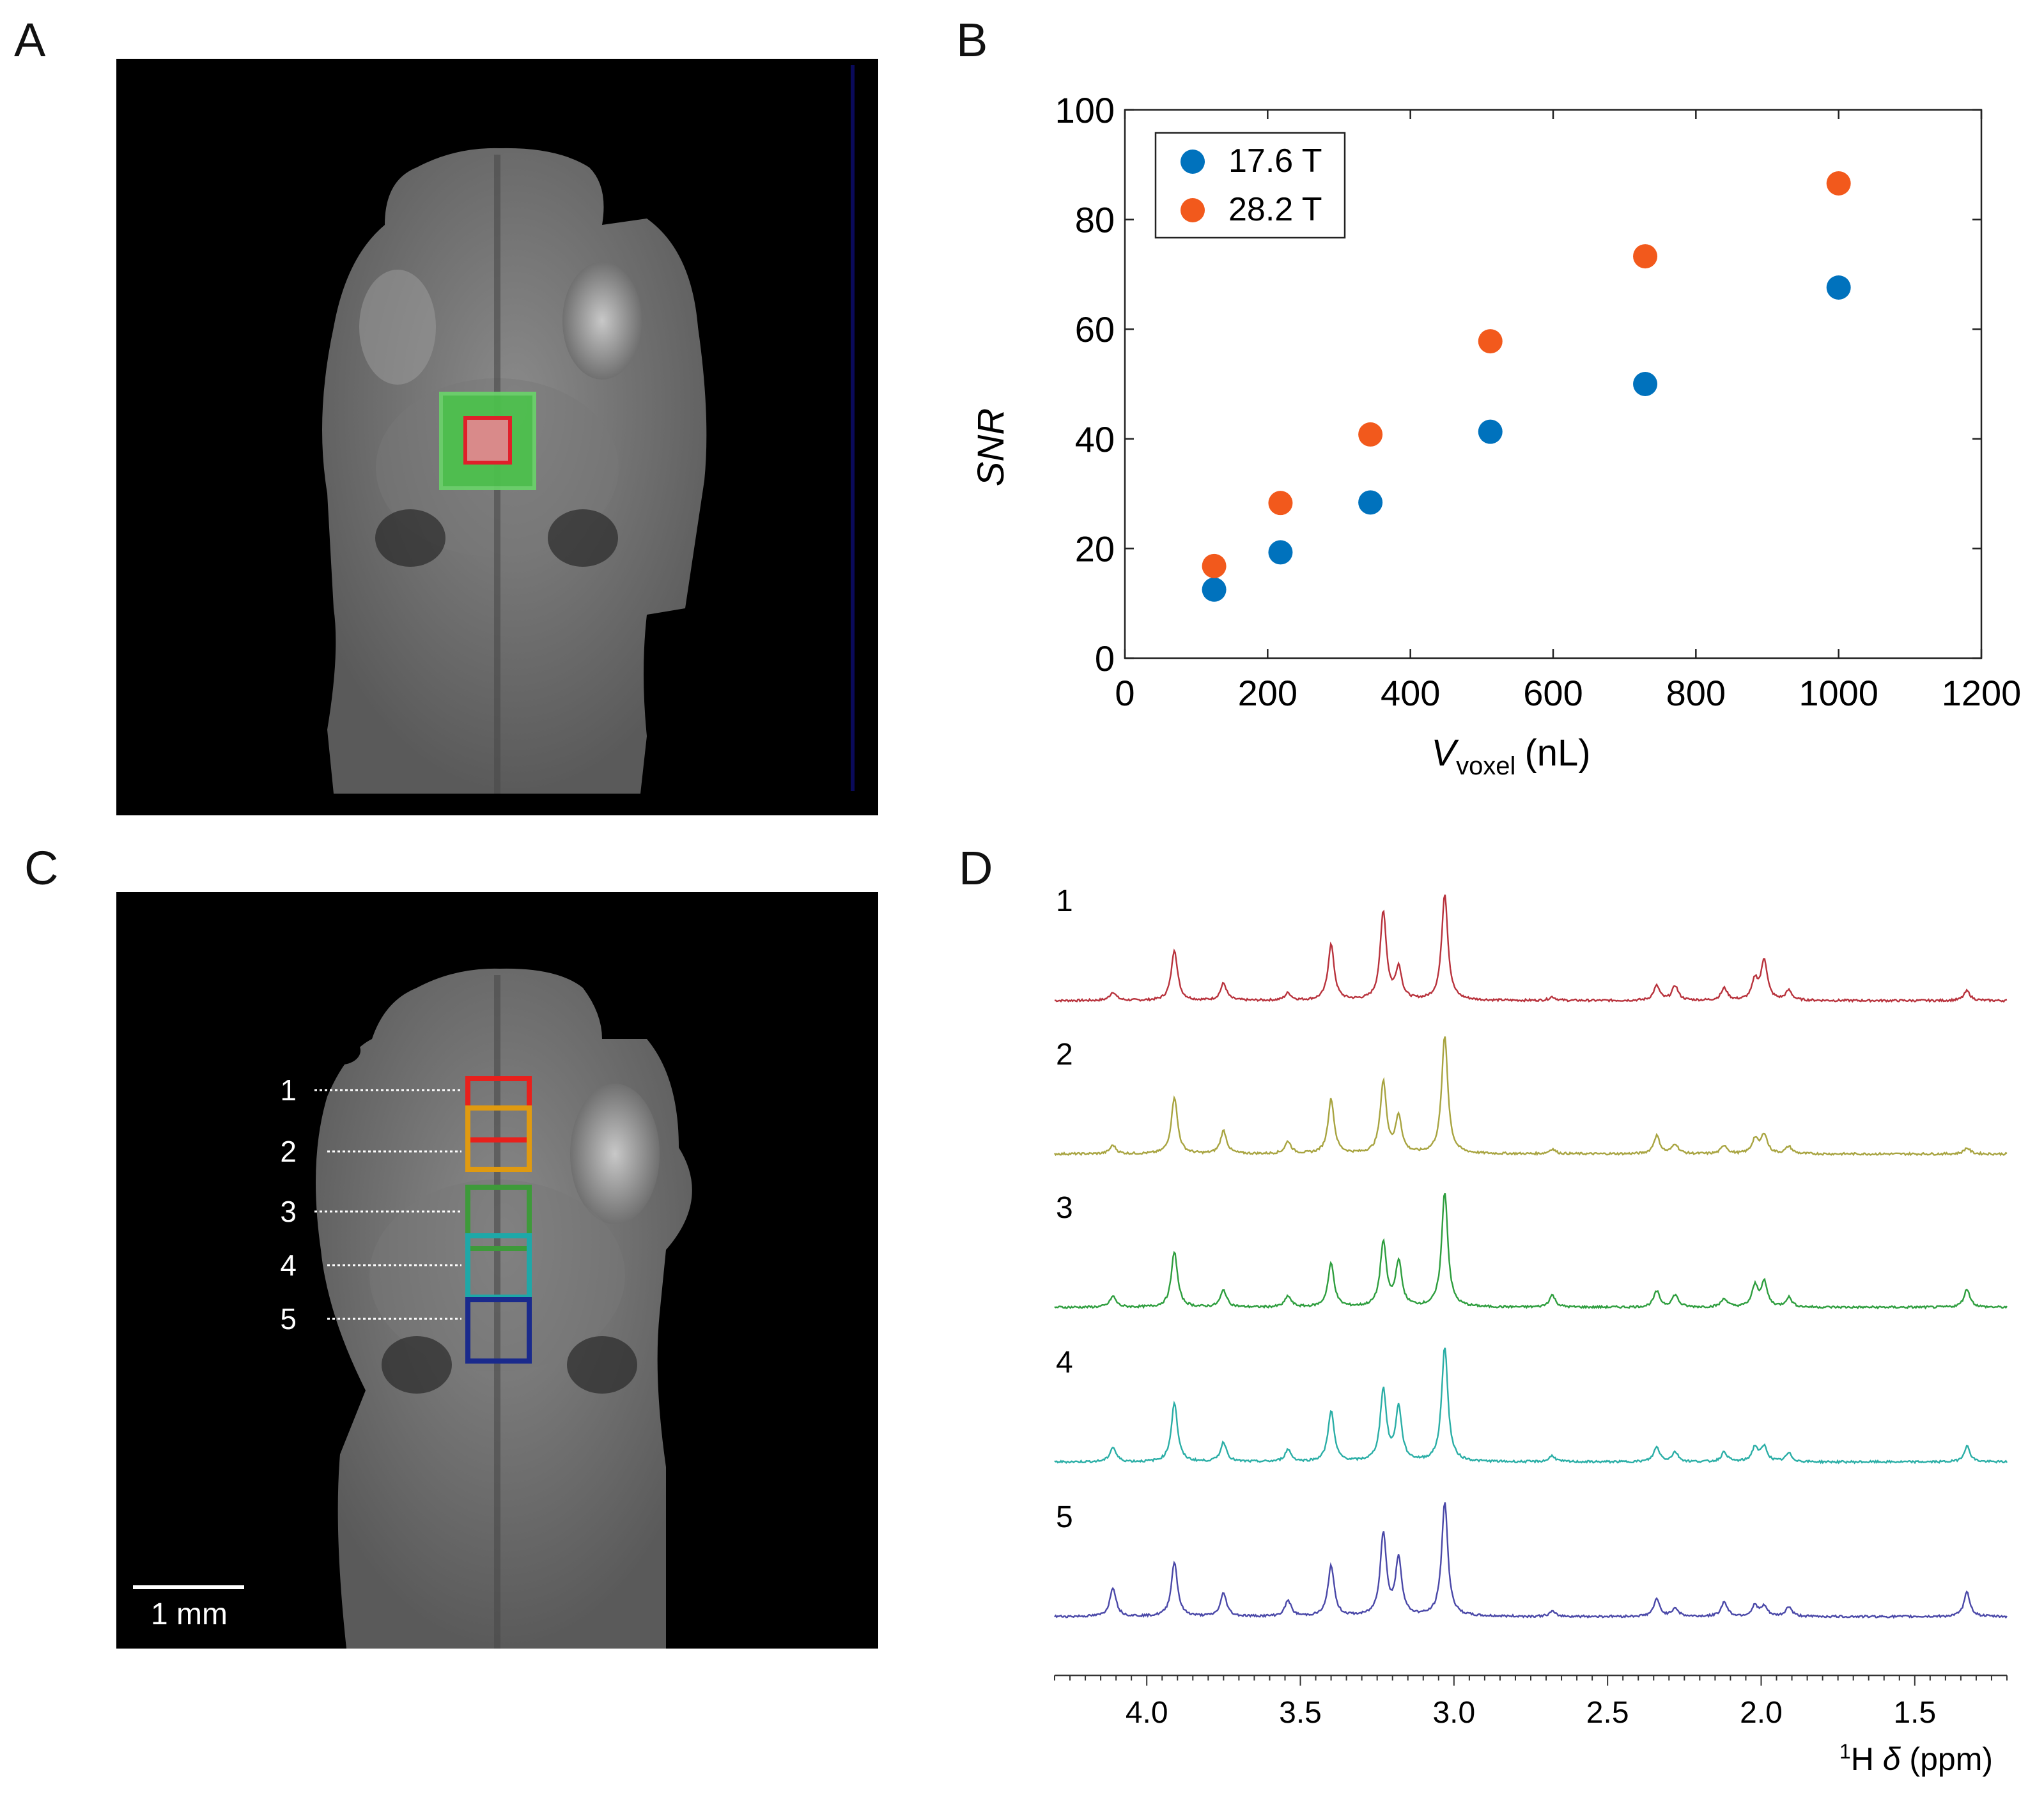 This screenshot has height=1800, width=2044. What do you see at coordinates (991, 447) in the screenshot?
I see `y-axis-label: SNR` at bounding box center [991, 447].